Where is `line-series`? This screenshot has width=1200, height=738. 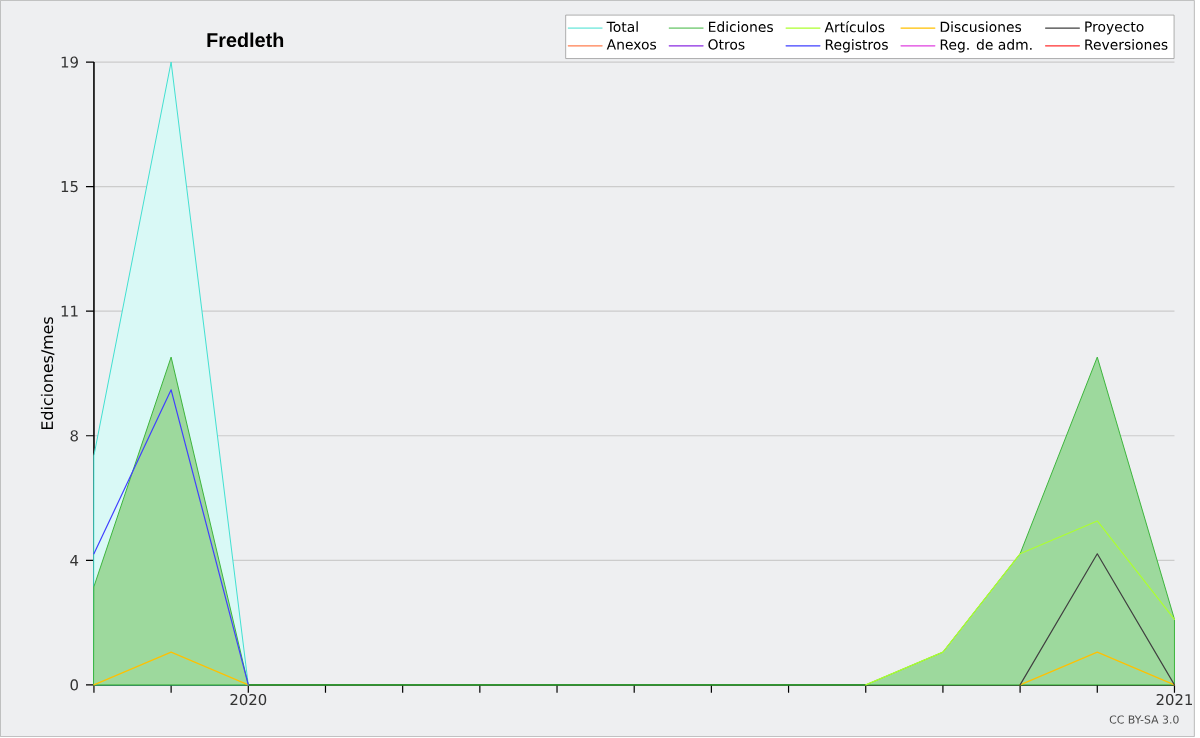
line-series is located at coordinates (1020, 603).